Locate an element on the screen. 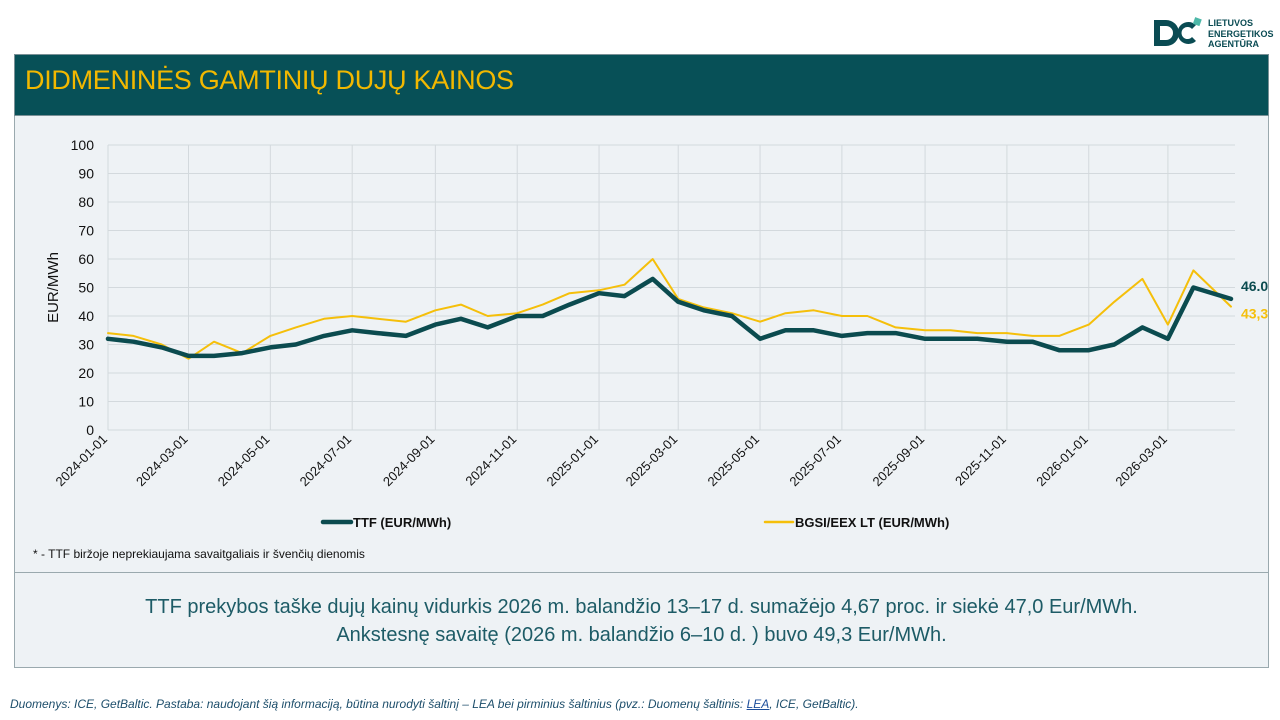  y-tick-label: 70 is located at coordinates (86, 231).